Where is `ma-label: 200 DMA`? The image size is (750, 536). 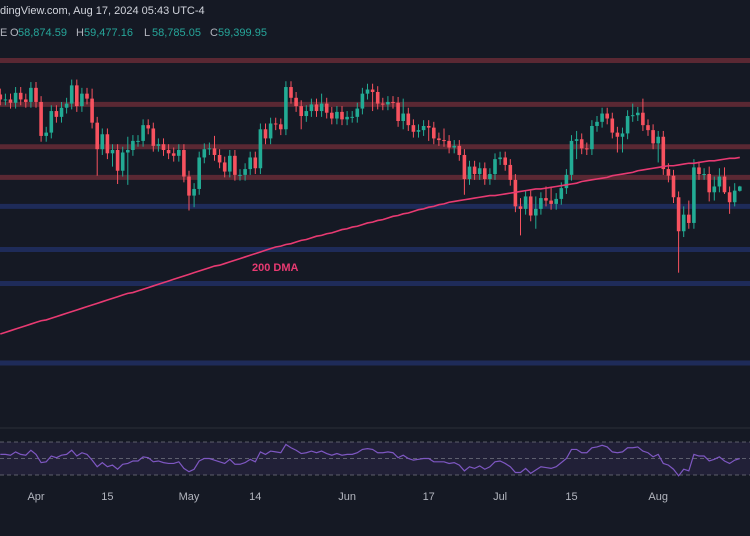
ma-label: 200 DMA is located at coordinates (275, 268).